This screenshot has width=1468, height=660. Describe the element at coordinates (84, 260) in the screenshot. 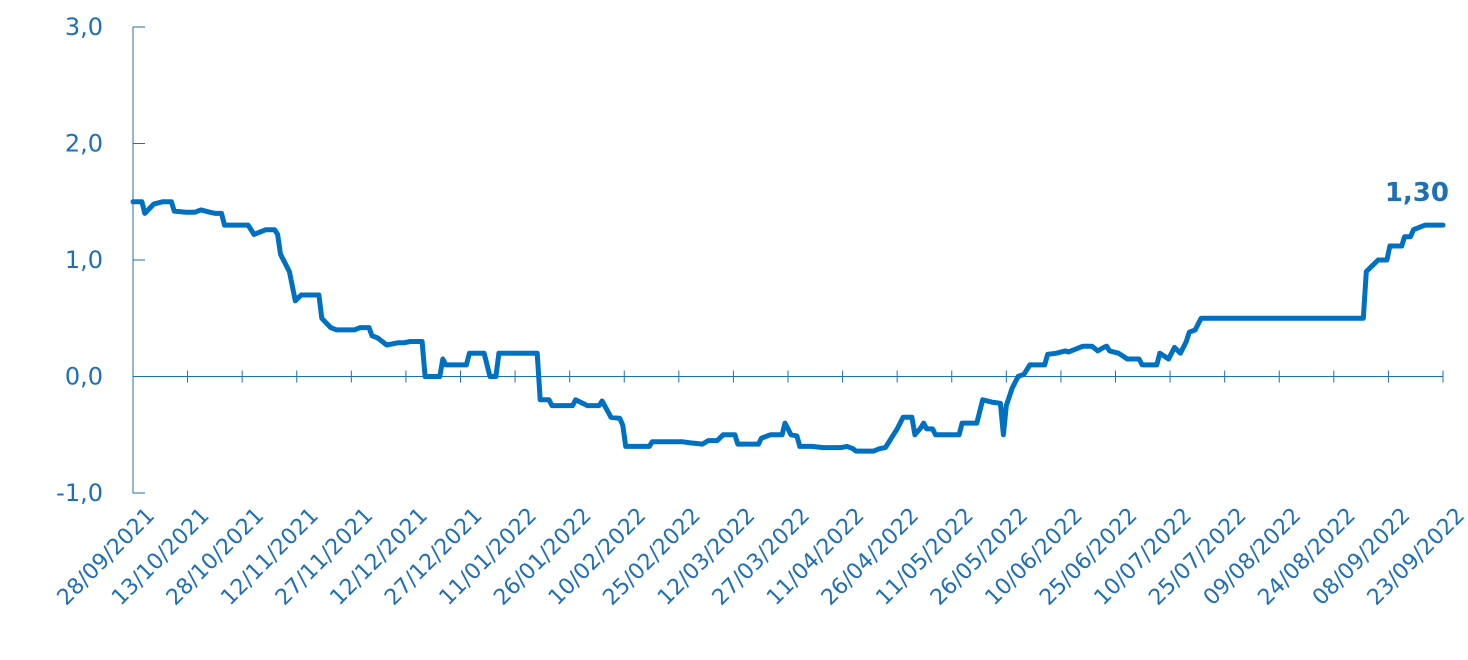

I see `y-tick-label: 1,0` at that location.